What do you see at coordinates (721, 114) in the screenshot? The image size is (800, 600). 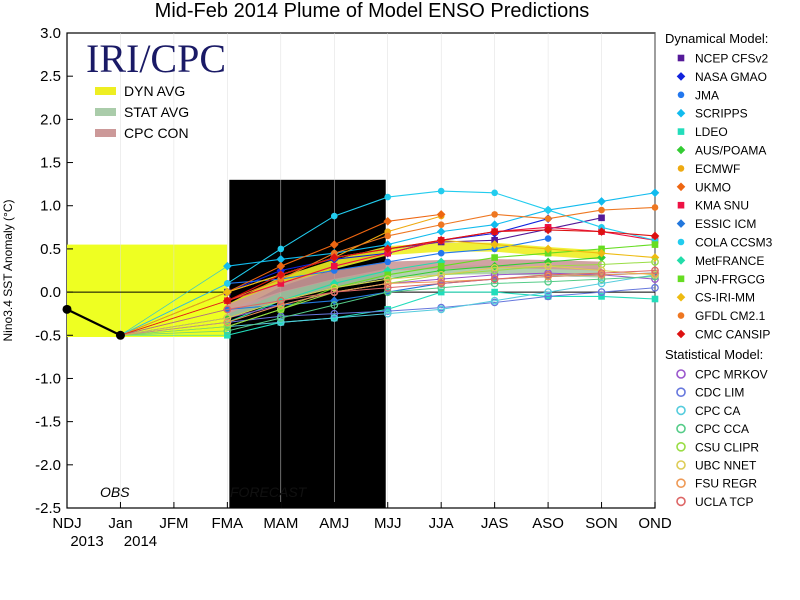 I see `legend-label: SCRIPPS` at bounding box center [721, 114].